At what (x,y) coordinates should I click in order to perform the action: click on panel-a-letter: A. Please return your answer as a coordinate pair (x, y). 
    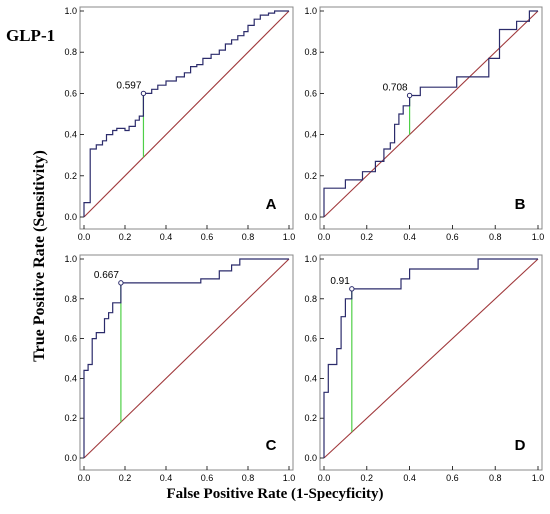
    Looking at the image, I should click on (271, 204).